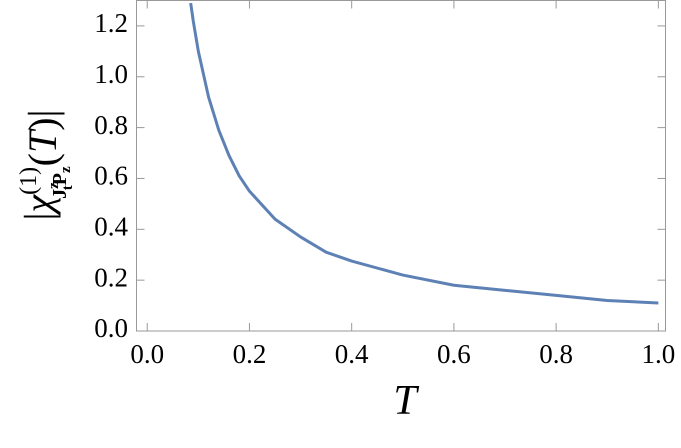  I want to click on y-label-part: J, so click(60, 194).